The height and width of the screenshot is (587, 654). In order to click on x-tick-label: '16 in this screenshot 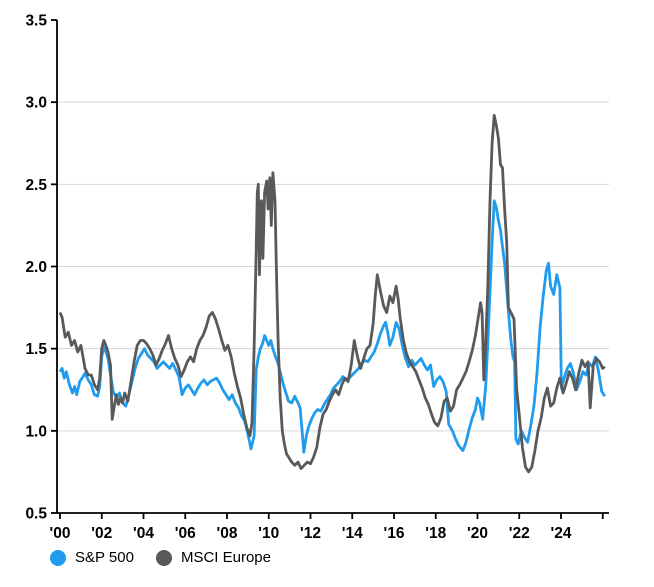, I will do `click(394, 533)`.